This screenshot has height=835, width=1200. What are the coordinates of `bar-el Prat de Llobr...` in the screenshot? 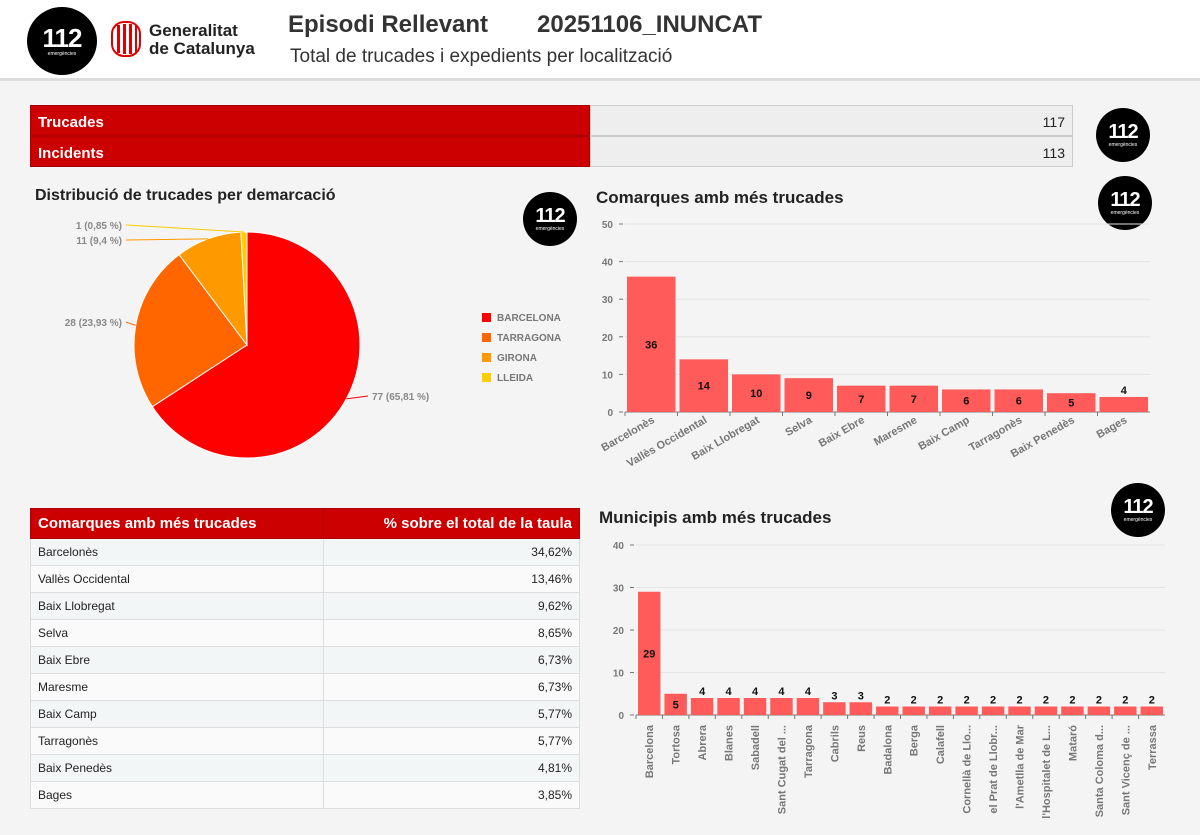 It's located at (993, 710).